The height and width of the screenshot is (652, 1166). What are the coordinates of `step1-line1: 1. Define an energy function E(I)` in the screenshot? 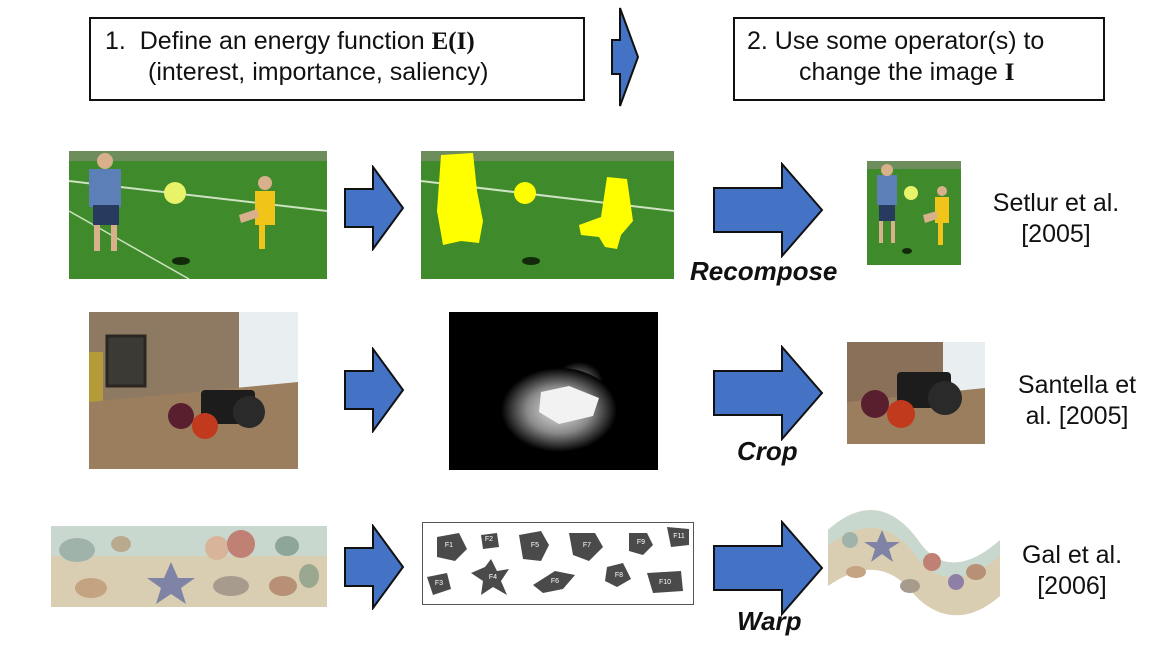 It's located at (290, 41).